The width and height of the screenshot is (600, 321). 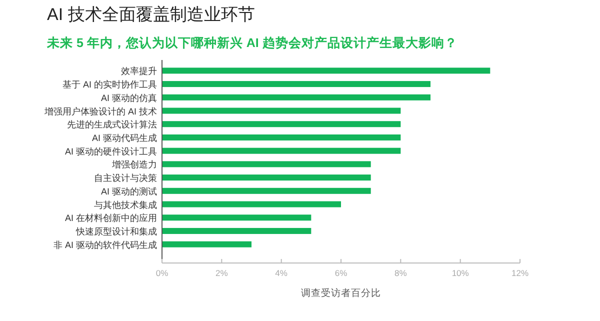 What do you see at coordinates (110, 218) in the screenshot?
I see `y-tick-label: AI 在材料创新中的应用` at bounding box center [110, 218].